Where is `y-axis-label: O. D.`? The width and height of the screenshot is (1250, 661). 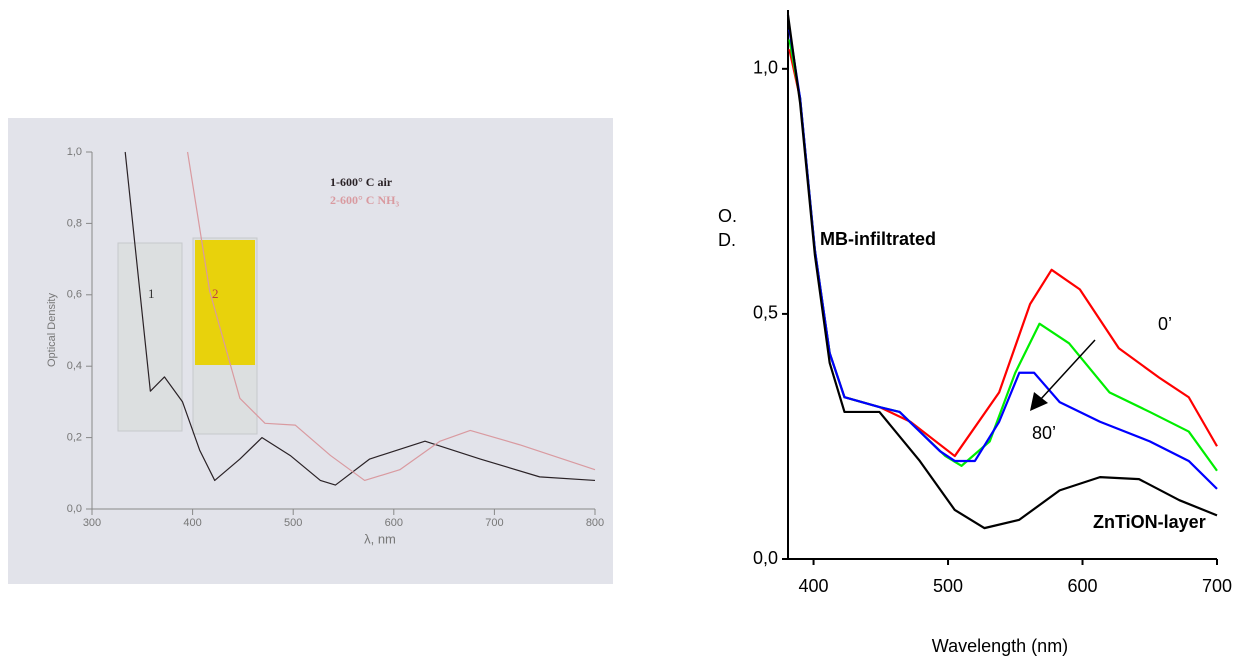
y-axis-label: O. D. is located at coordinates (728, 228).